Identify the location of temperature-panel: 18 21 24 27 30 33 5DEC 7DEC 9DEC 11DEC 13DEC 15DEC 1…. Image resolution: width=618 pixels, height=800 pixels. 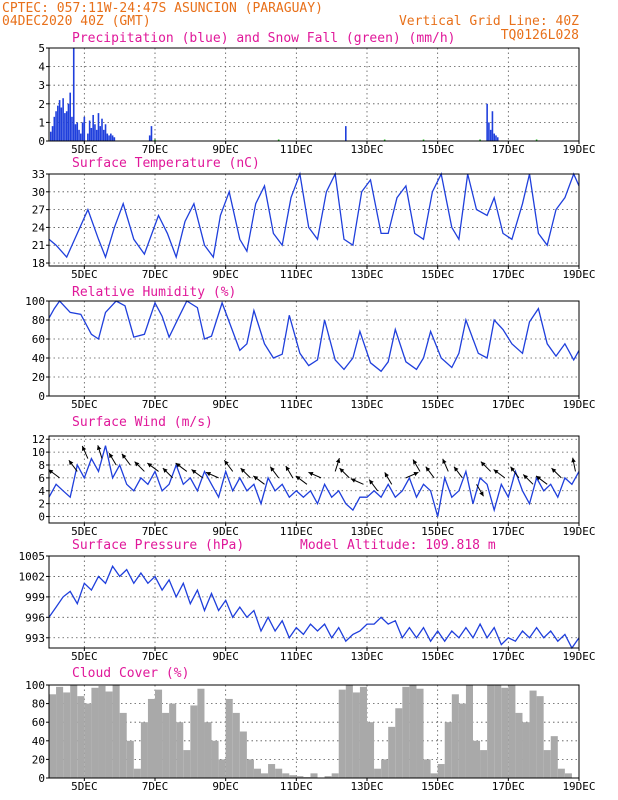
(314, 218).